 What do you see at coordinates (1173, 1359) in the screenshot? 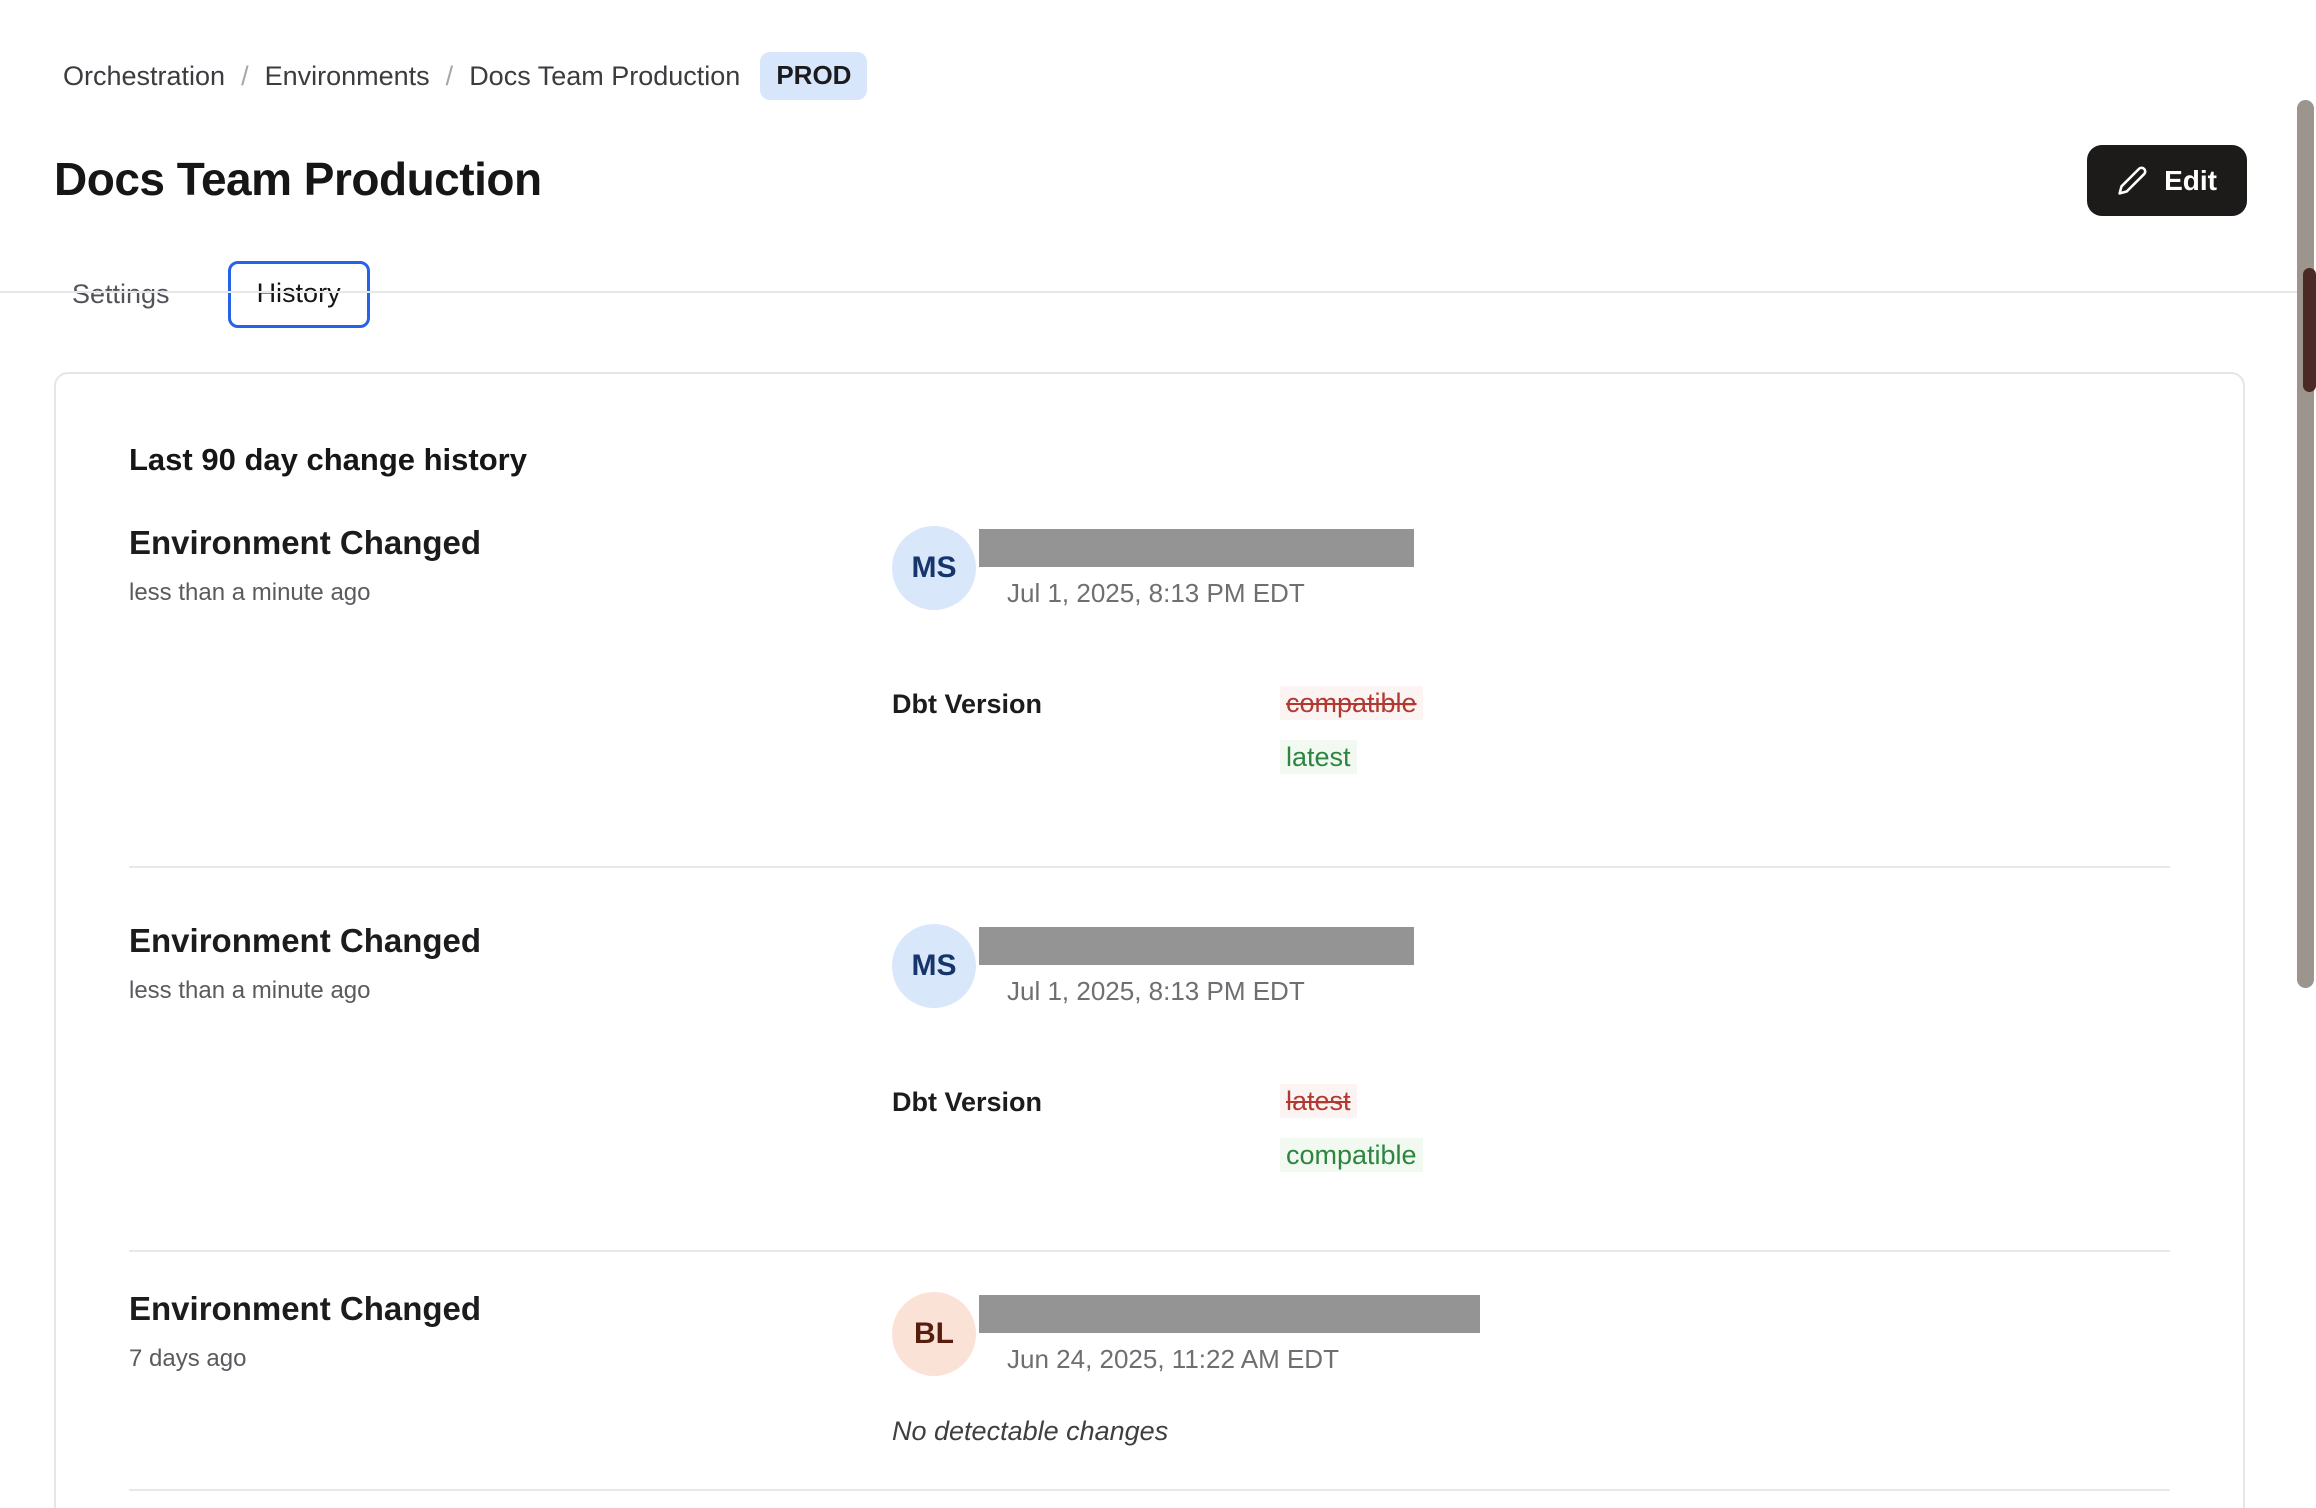
I see `entry-timestamp: Jun 24, 2025, 11:22 AM EDT` at bounding box center [1173, 1359].